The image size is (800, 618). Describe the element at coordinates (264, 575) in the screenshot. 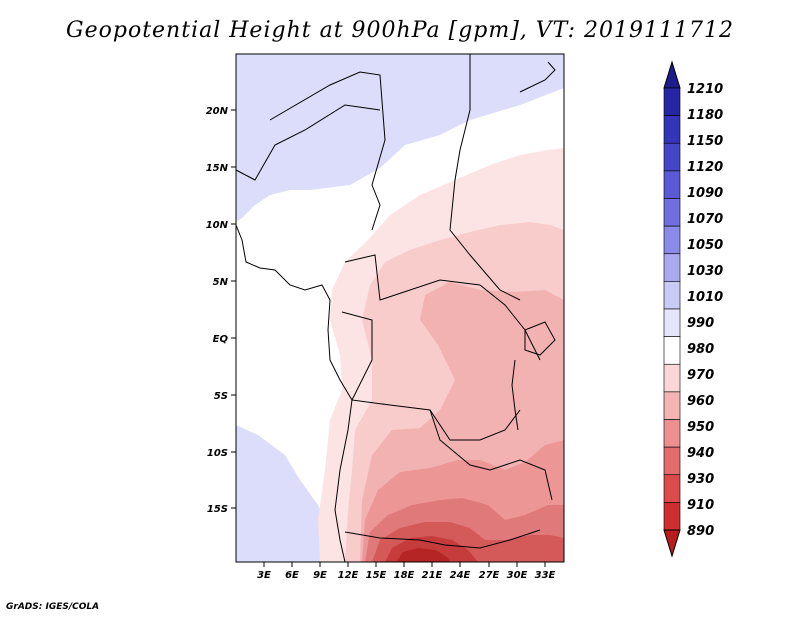

I see `lon-label-3e: 3E` at that location.